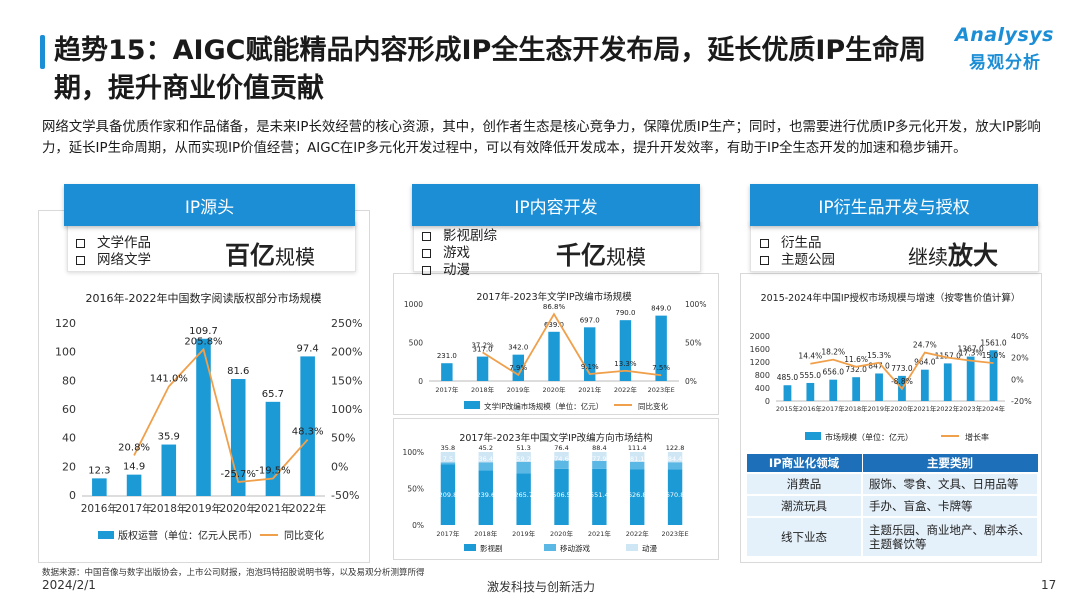 The height and width of the screenshot is (608, 1080). Describe the element at coordinates (238, 474) in the screenshot. I see `line-value-label: -25.7%` at that location.